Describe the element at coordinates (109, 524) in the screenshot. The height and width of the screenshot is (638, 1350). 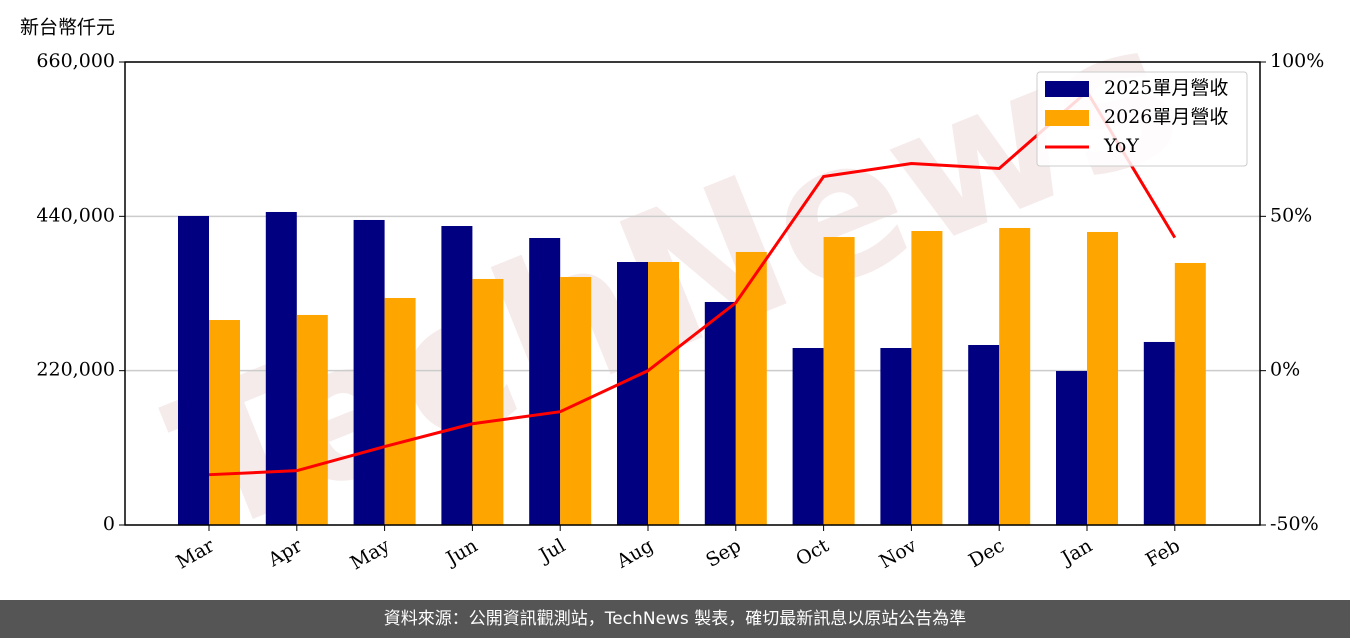
I see `y-tick-label: 0` at that location.